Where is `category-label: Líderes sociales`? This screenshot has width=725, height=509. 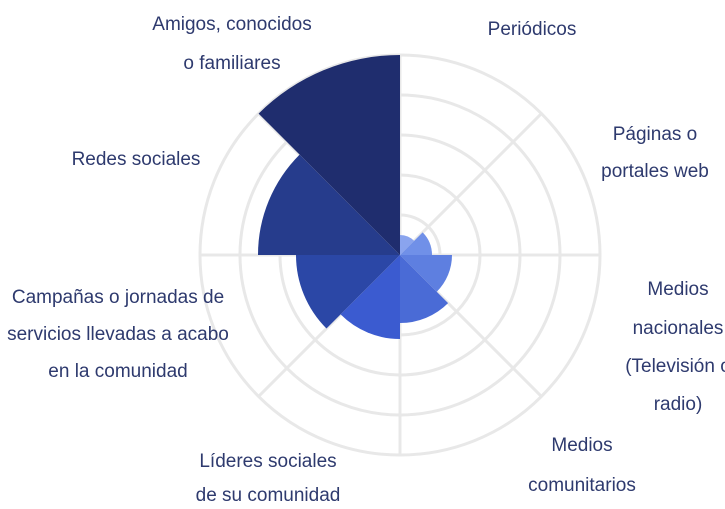 category-label: Líderes sociales is located at coordinates (267, 461).